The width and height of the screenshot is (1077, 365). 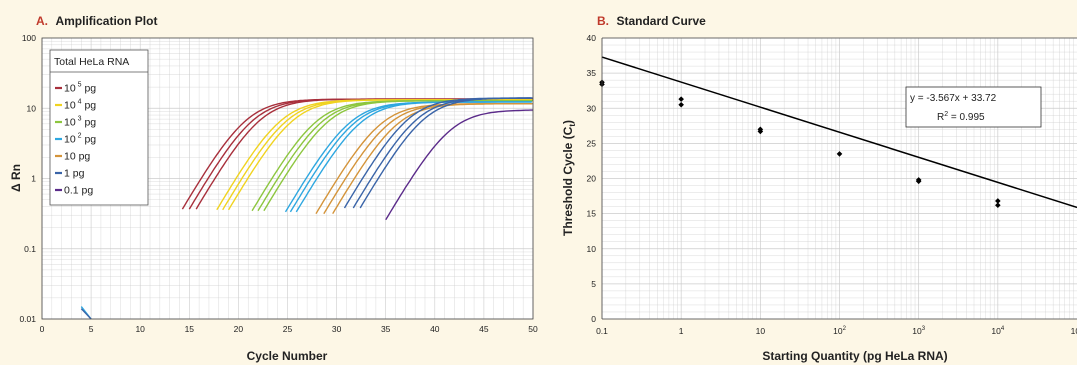 I want to click on y-tick-label: 1, so click(x=33, y=179).